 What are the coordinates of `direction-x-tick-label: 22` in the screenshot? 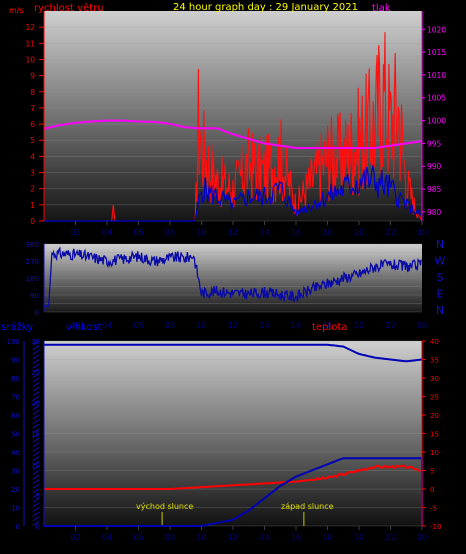 It's located at (390, 325).